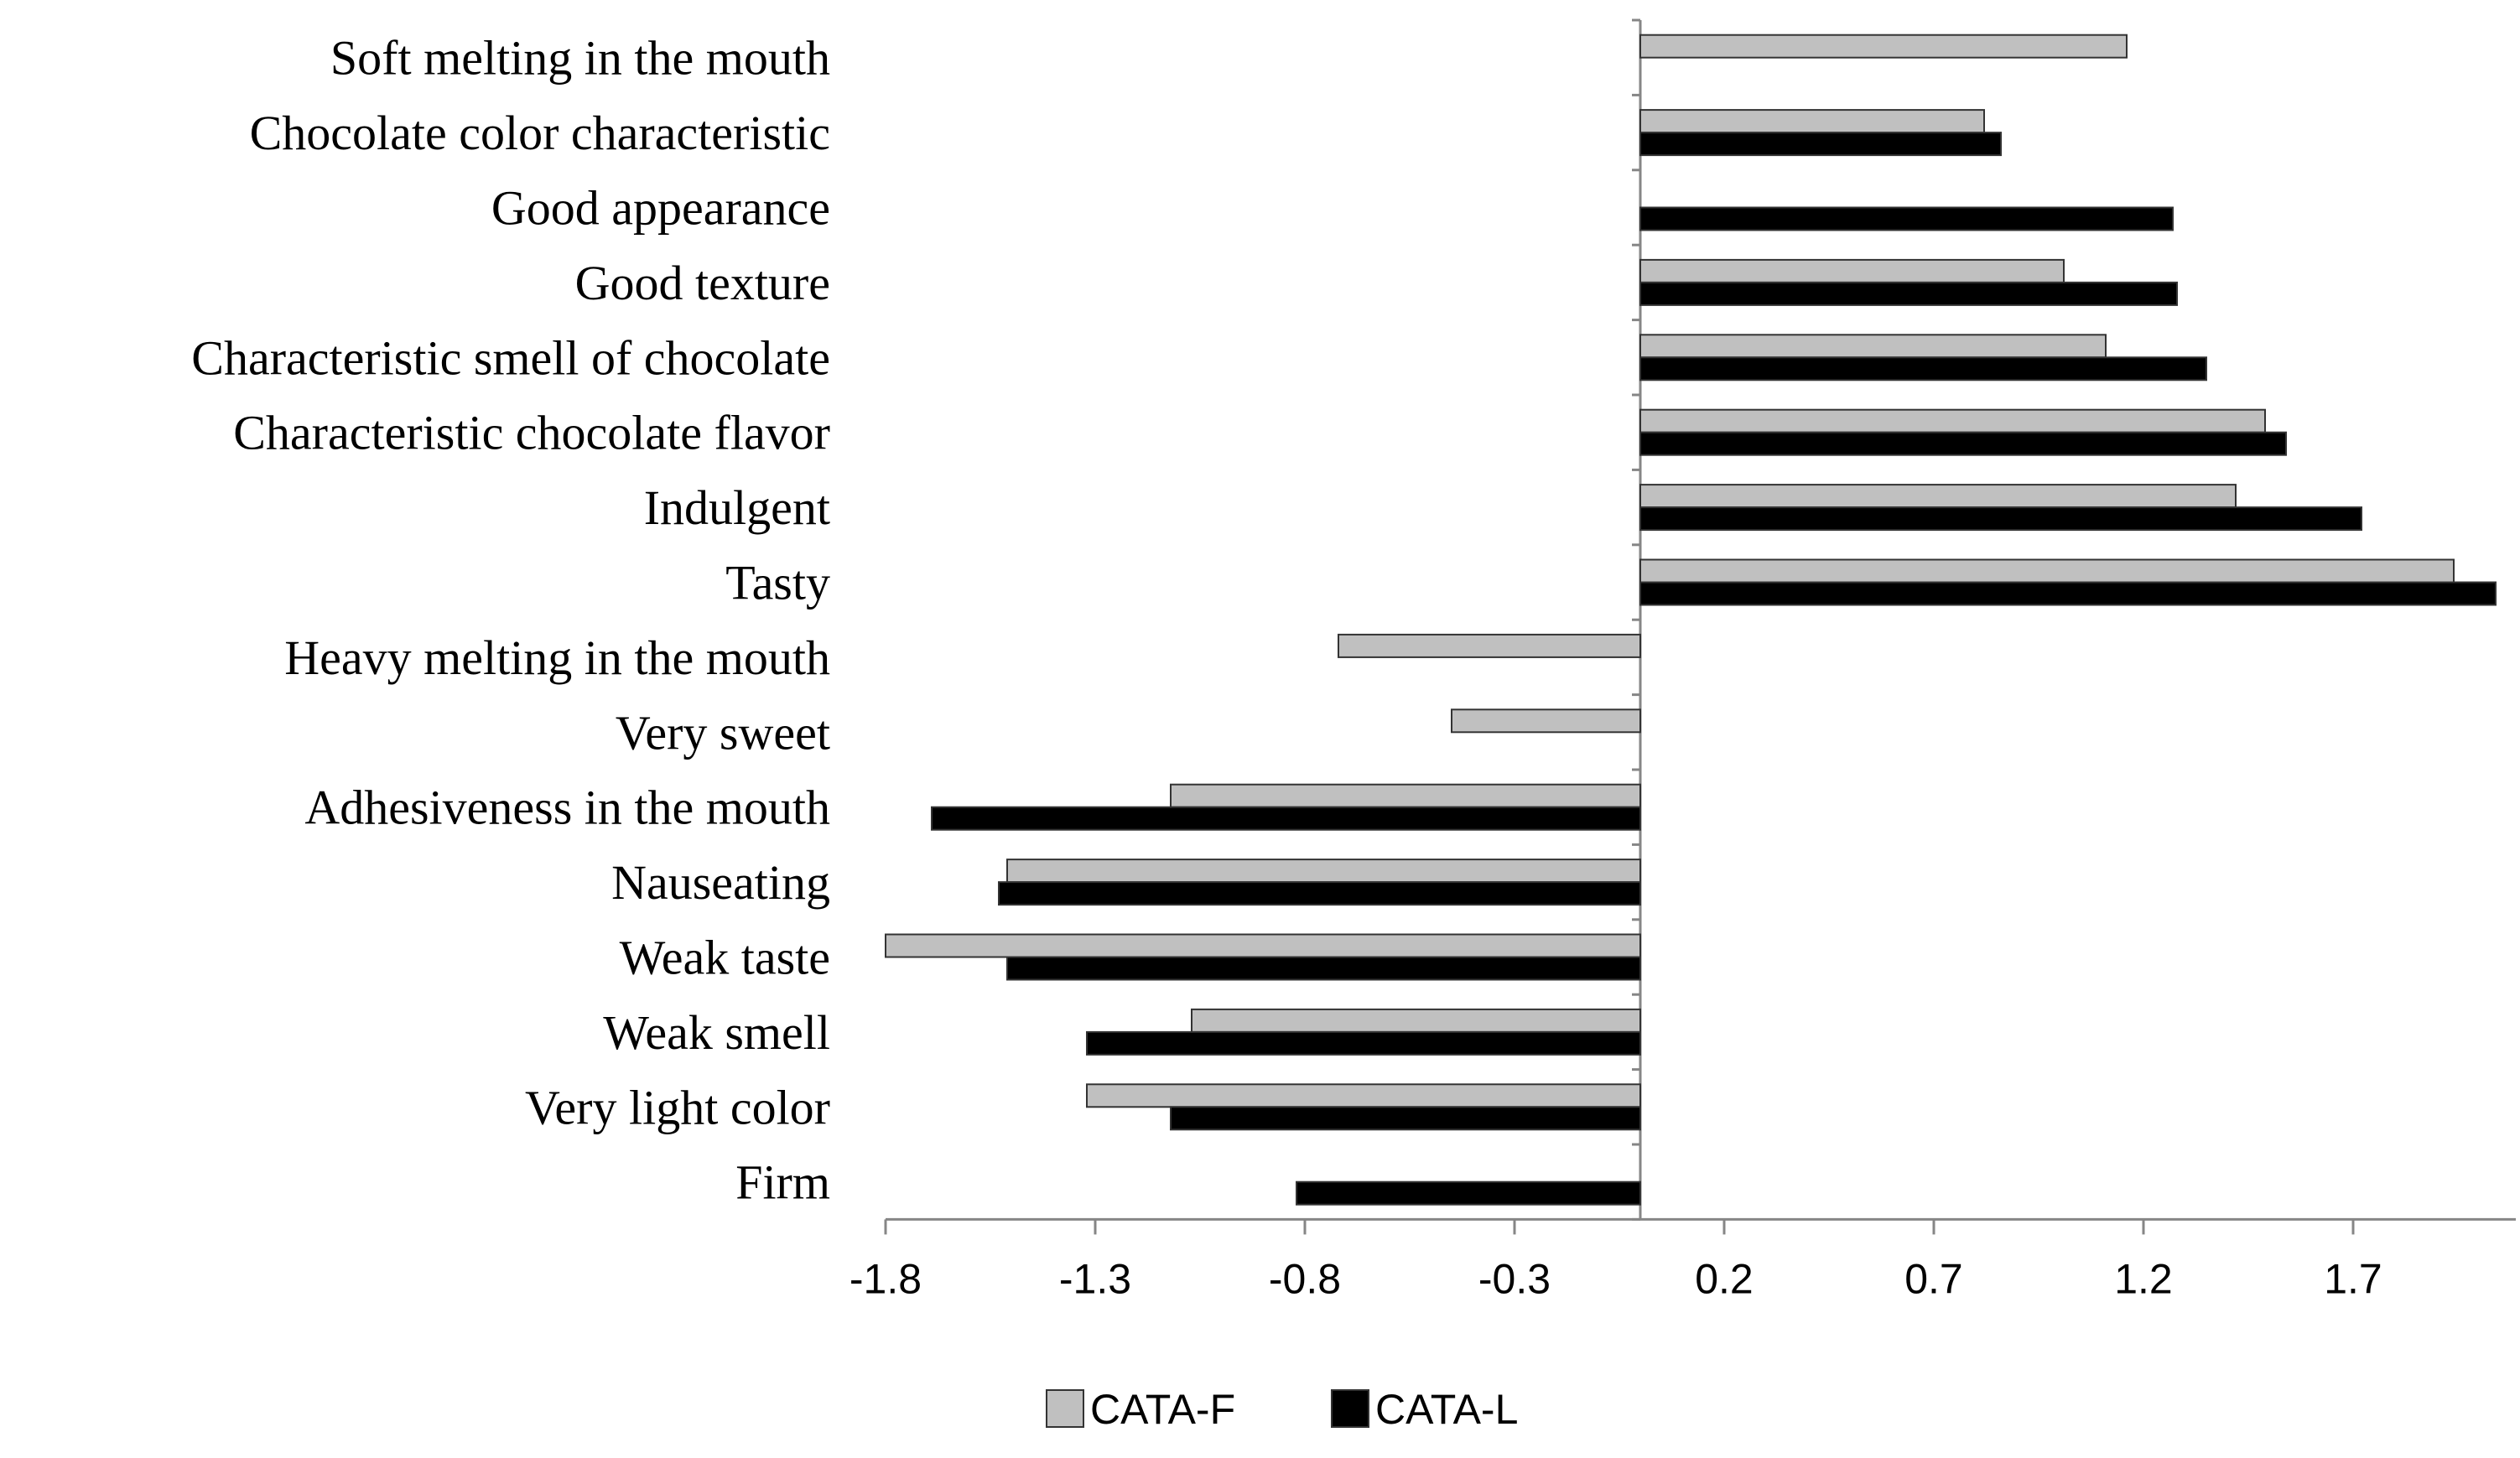 This screenshot has width=2520, height=1458. Describe the element at coordinates (2353, 1278) in the screenshot. I see `x-tick-label: 1.7` at that location.